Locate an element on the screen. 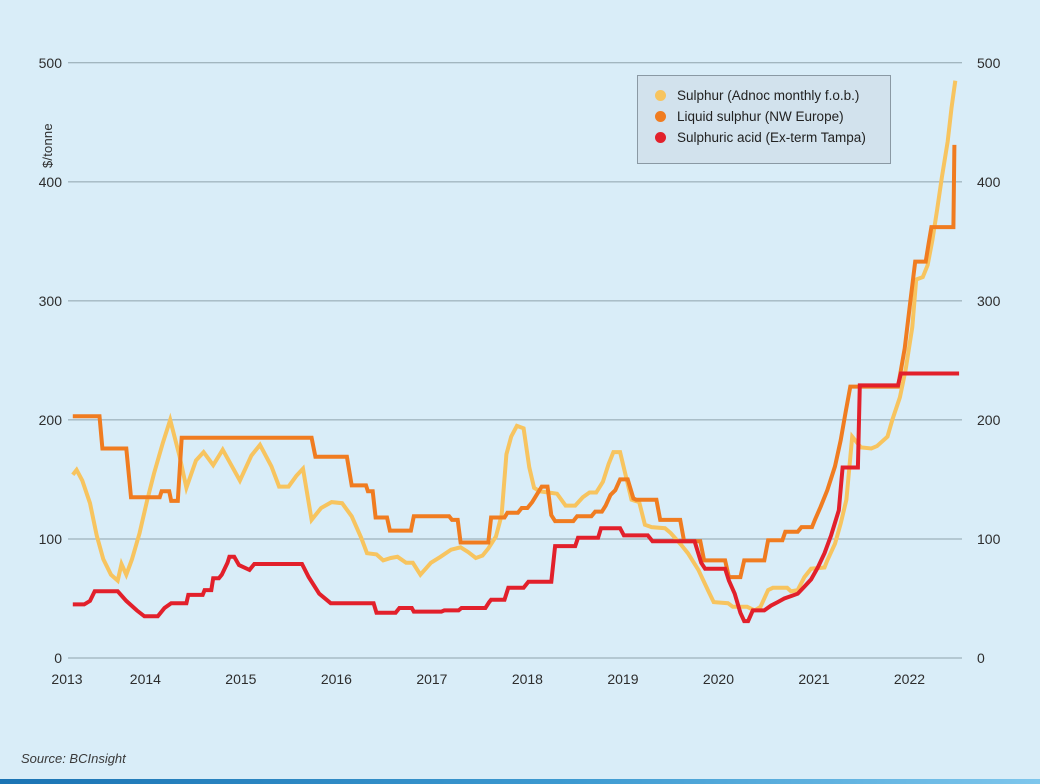 This screenshot has width=1040, height=784. x-tick-label-2021: 2021 is located at coordinates (814, 679).